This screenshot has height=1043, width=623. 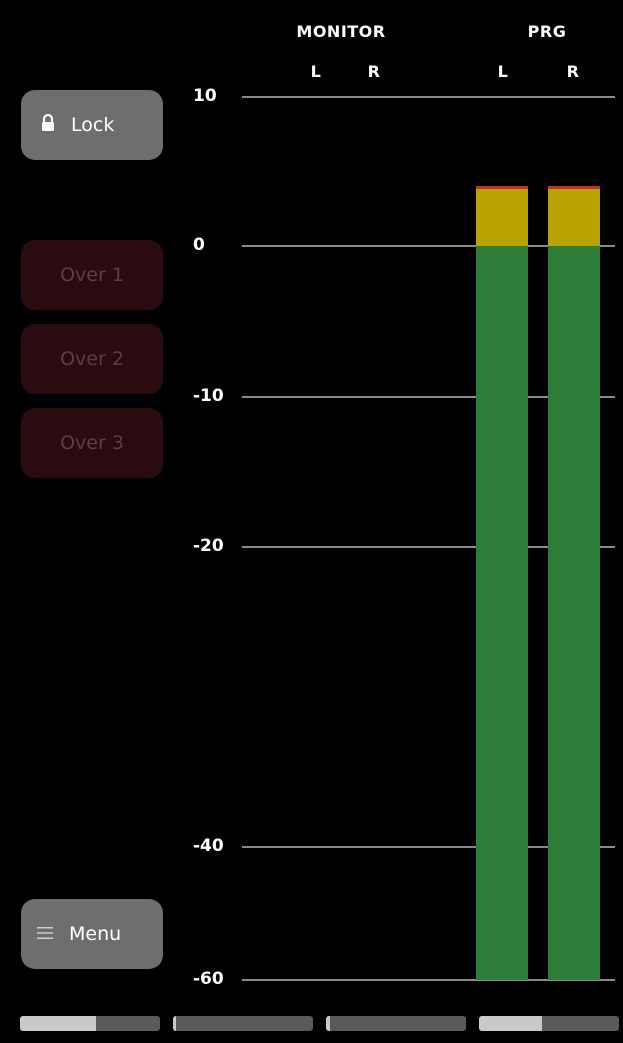 I want to click on over-2-label: Over 2, so click(x=92, y=359).